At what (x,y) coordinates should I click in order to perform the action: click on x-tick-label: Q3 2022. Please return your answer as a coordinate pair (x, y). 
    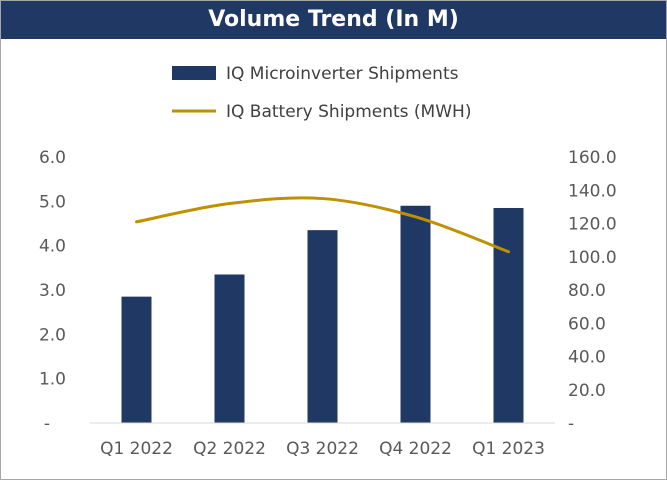
    Looking at the image, I should click on (322, 449).